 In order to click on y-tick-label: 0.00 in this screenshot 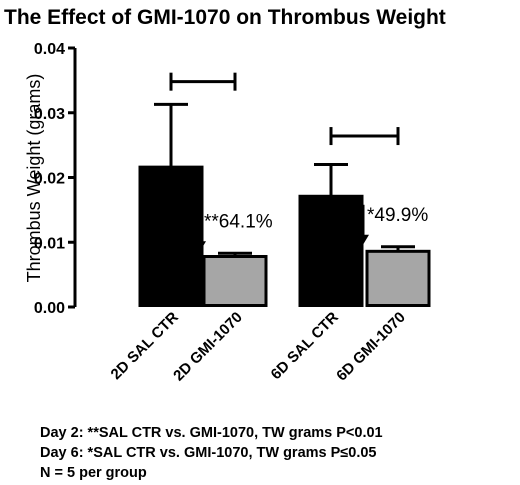, I will do `click(49, 308)`.